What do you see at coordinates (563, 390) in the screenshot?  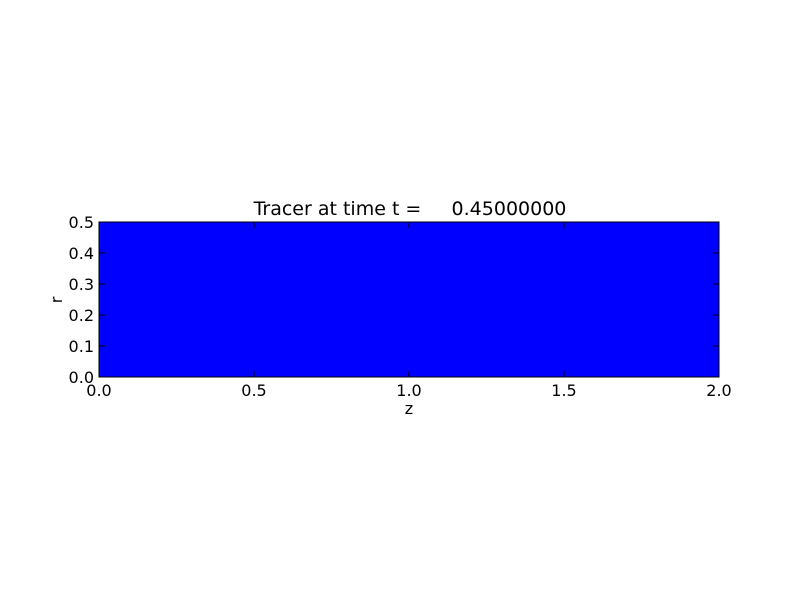 I see `x-tick-label: 1.5` at bounding box center [563, 390].